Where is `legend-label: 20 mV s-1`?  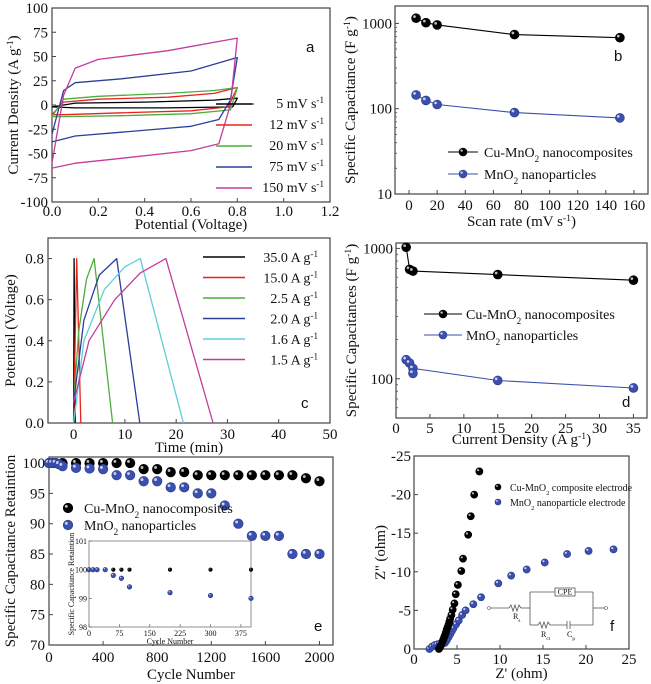 legend-label: 20 mV s-1 is located at coordinates (296, 145).